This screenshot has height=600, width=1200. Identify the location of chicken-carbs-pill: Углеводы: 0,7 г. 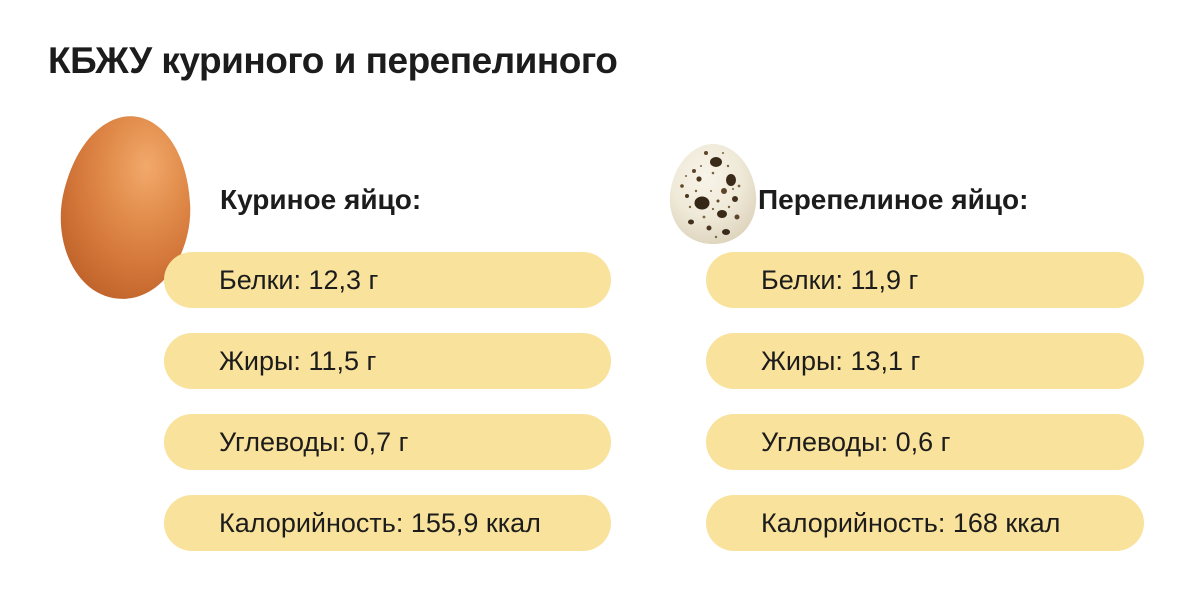
(387, 442).